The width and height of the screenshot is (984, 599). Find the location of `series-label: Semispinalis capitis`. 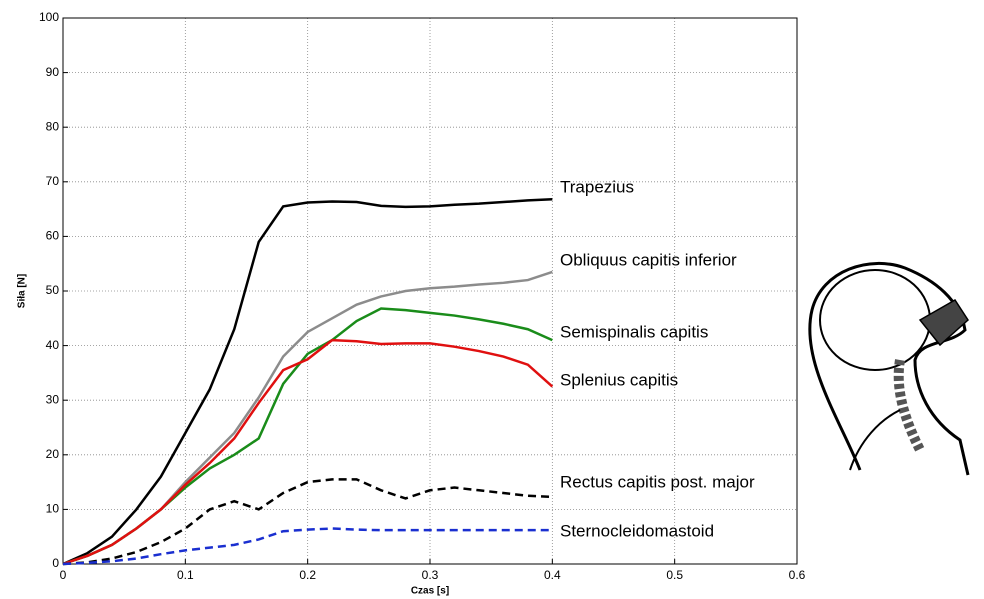

series-label: Semispinalis capitis is located at coordinates (634, 331).